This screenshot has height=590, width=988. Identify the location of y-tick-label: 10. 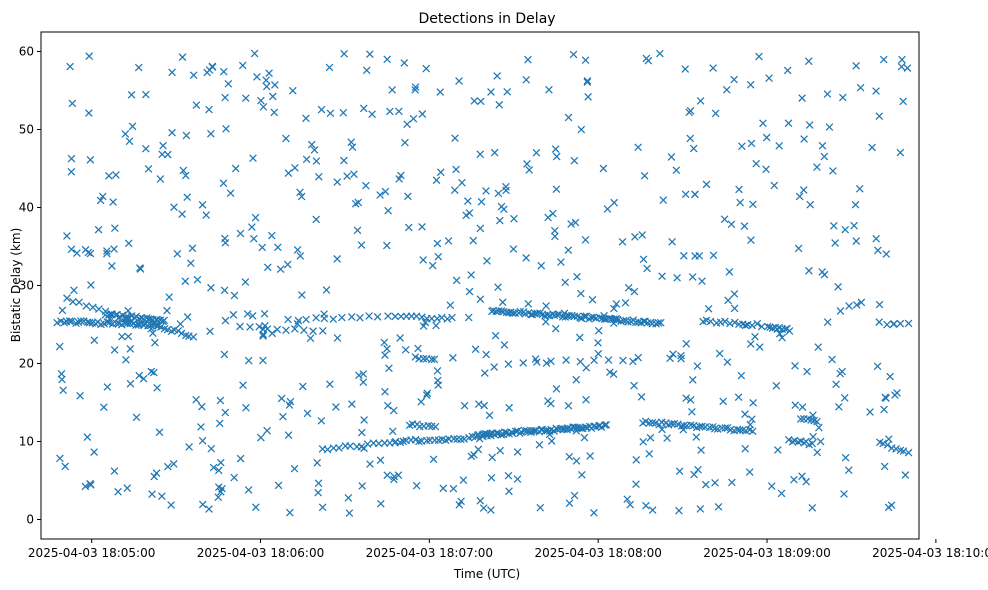
(26, 442).